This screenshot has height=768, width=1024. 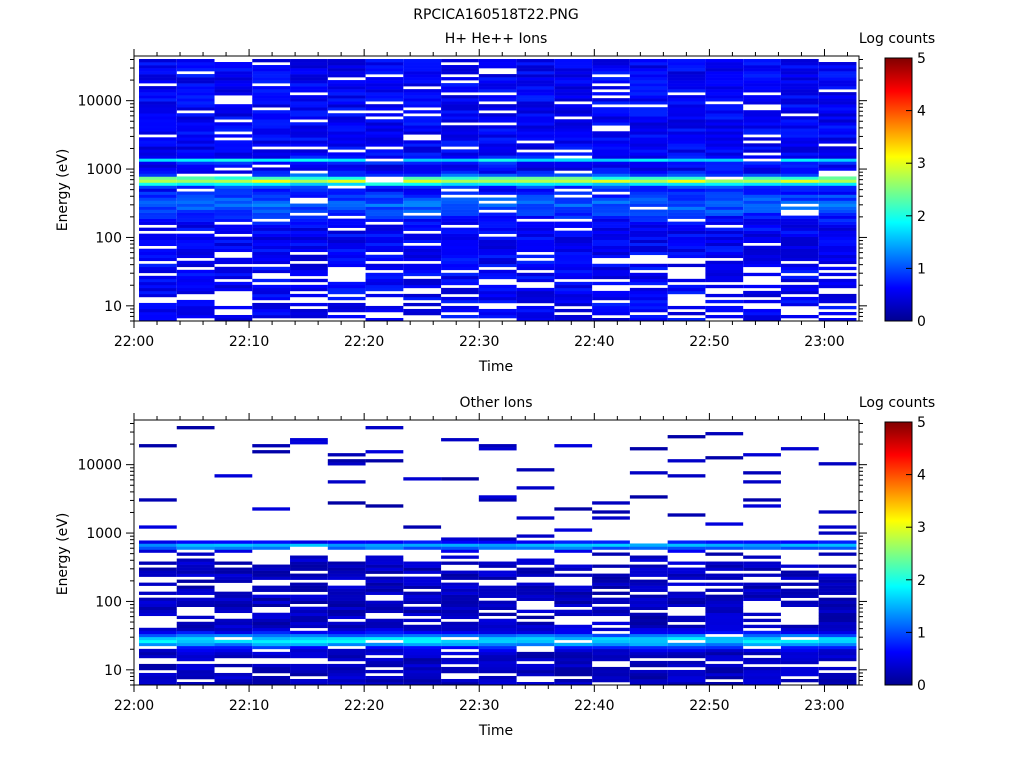 I want to click on x-tick-label: 22:40, so click(x=594, y=706).